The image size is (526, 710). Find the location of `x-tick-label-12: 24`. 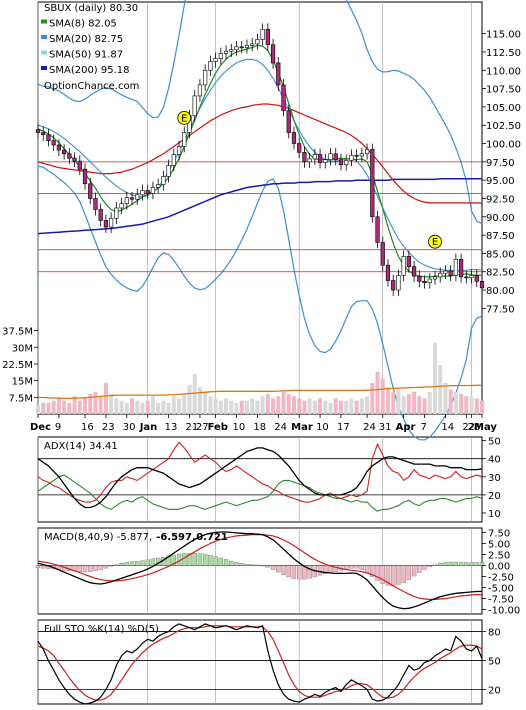

x-tick-label-12: 24 is located at coordinates (280, 427).